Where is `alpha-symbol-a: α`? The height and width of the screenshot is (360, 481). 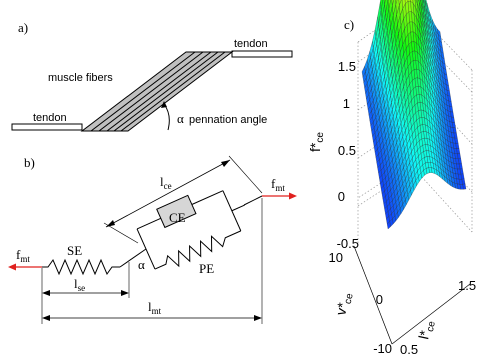 alpha-symbol-a: α is located at coordinates (180, 118).